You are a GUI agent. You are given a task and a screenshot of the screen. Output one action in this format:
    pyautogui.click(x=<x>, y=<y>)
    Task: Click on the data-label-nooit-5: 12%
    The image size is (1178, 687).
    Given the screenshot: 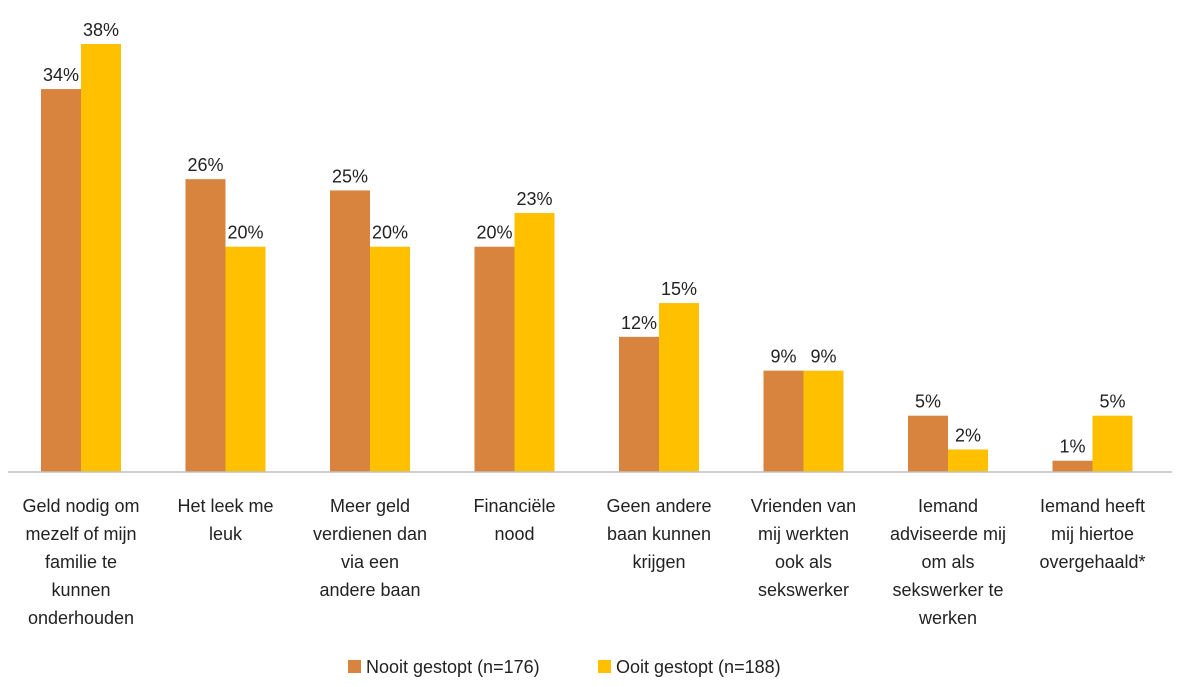 What is the action you would take?
    pyautogui.click(x=639, y=323)
    